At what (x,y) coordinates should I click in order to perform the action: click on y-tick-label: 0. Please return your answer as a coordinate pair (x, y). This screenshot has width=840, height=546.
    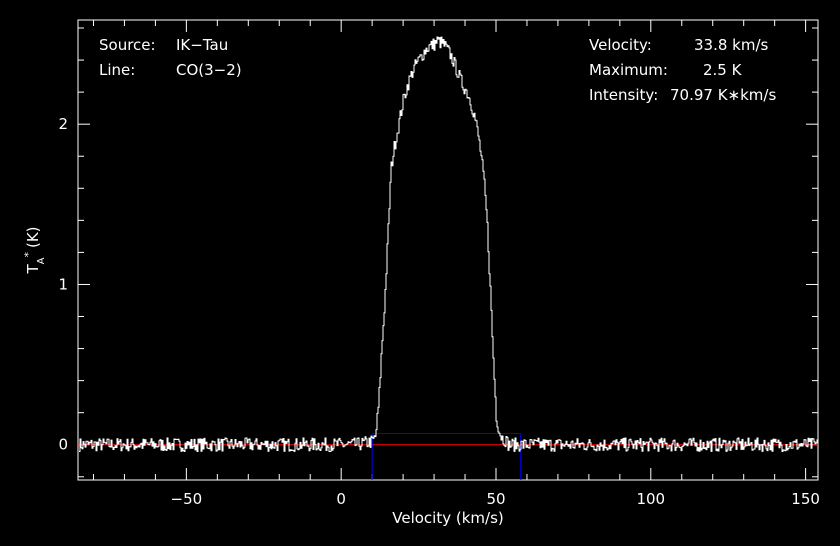
    Looking at the image, I should click on (63, 445).